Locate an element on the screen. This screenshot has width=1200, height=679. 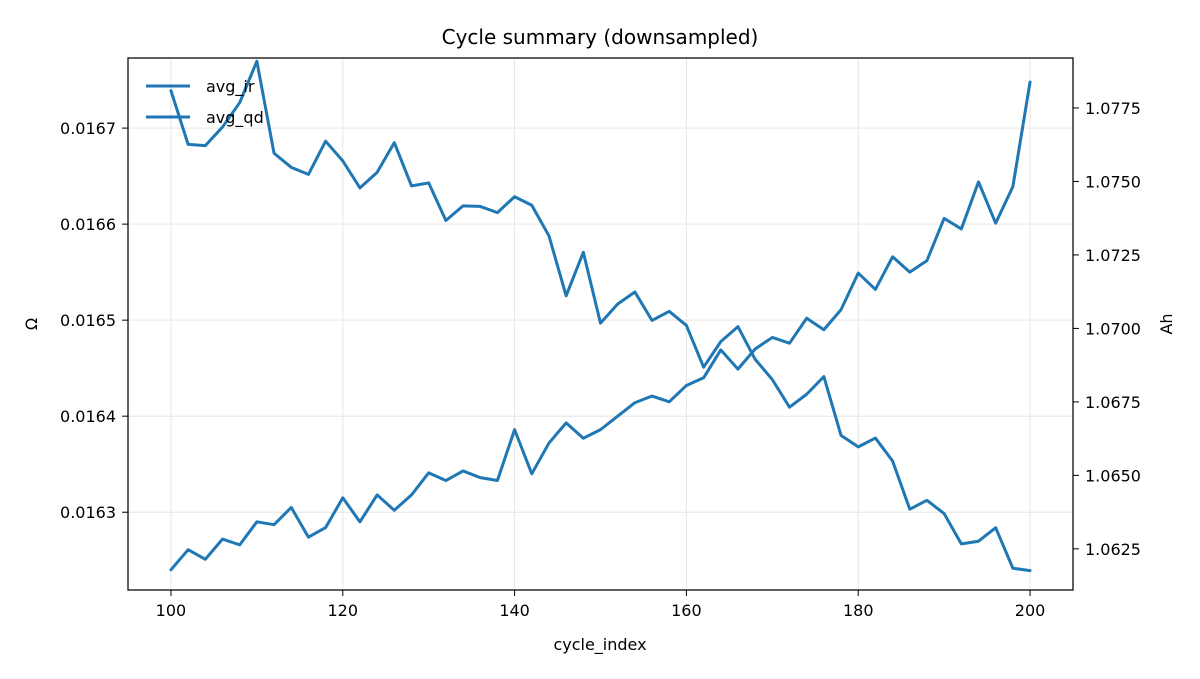
y-tick-label-right: 1.0725 is located at coordinates (1113, 255).